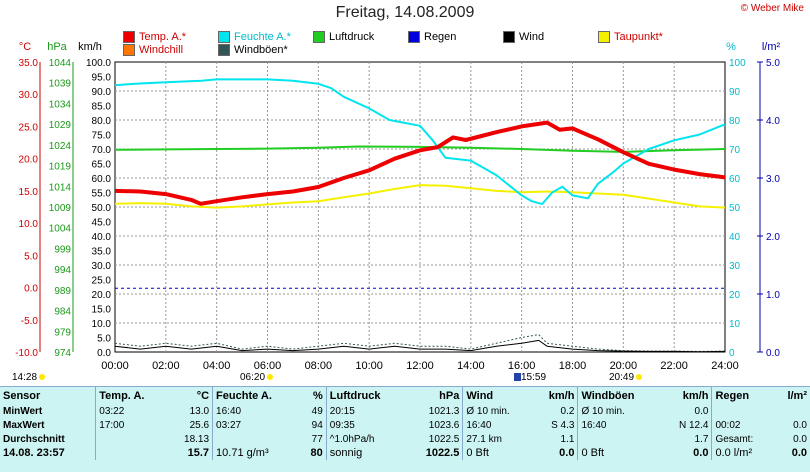  Describe the element at coordinates (62, 270) in the screenshot. I see `pressure-tick-label: 994` at that location.